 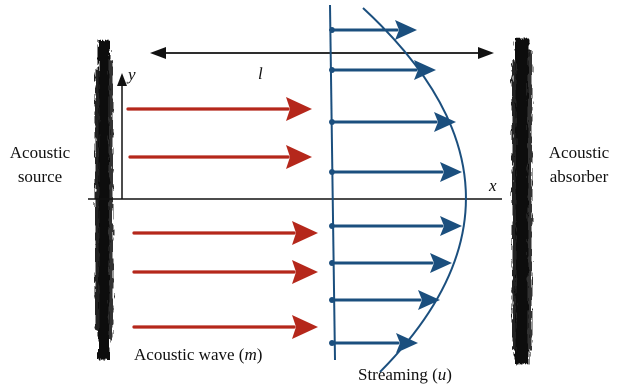 I want to click on acoustic-absorber-label: Acoustic absorber, so click(x=579, y=165).